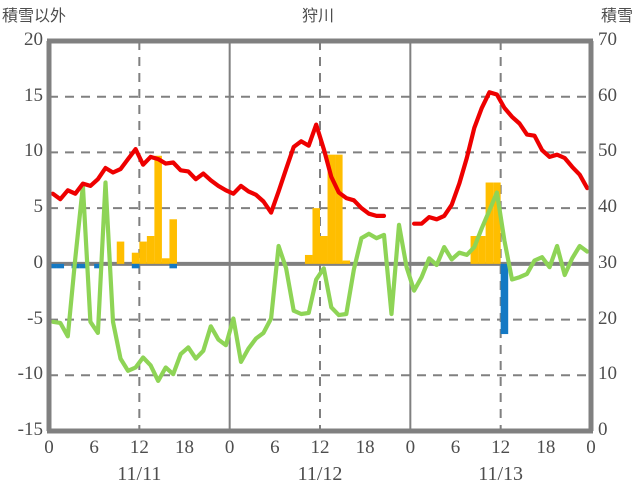  Describe the element at coordinates (279, 299) in the screenshot. I see `snowfall-bars` at that location.